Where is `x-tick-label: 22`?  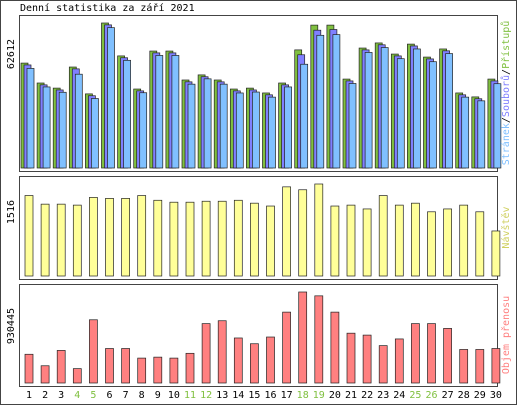 x-tick-label: 22 is located at coordinates (367, 395).